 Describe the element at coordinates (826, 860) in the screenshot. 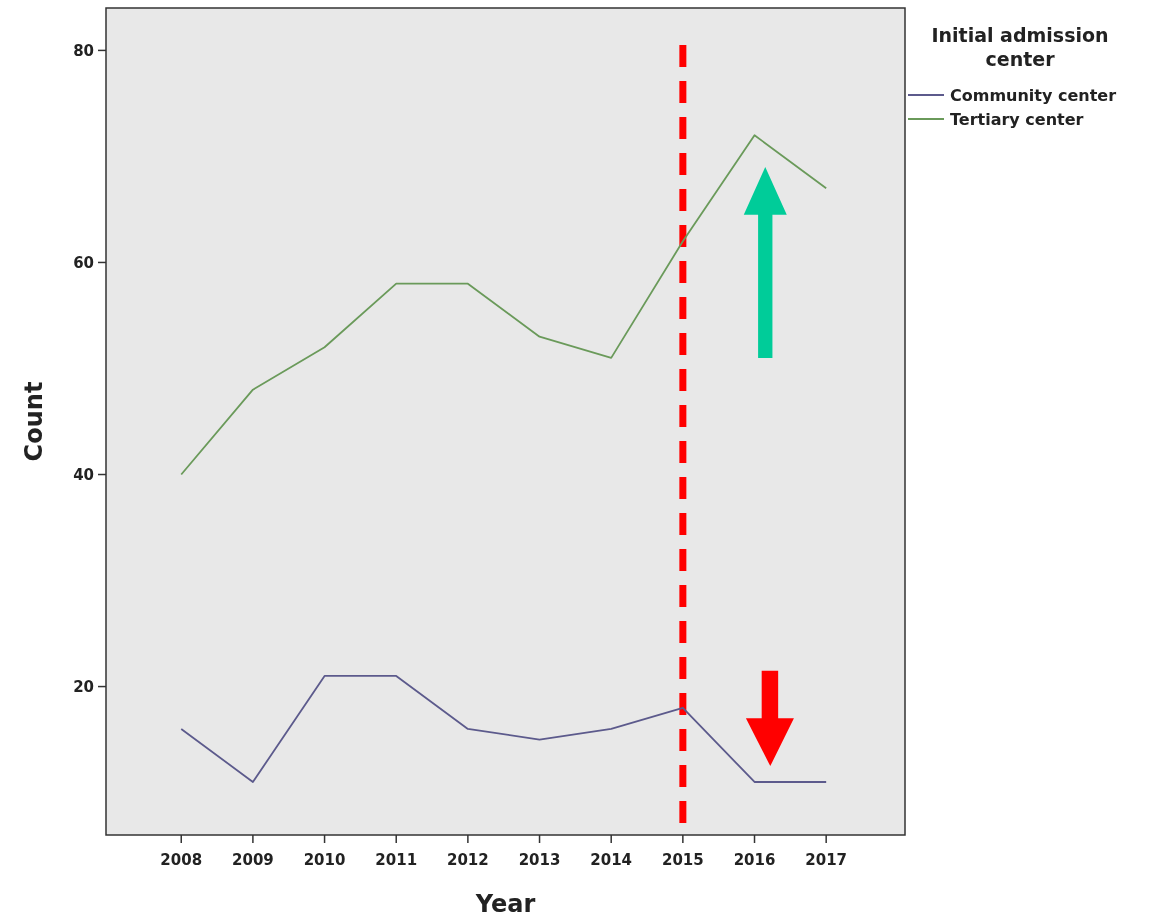

I see `x-tick-label: 2017` at that location.